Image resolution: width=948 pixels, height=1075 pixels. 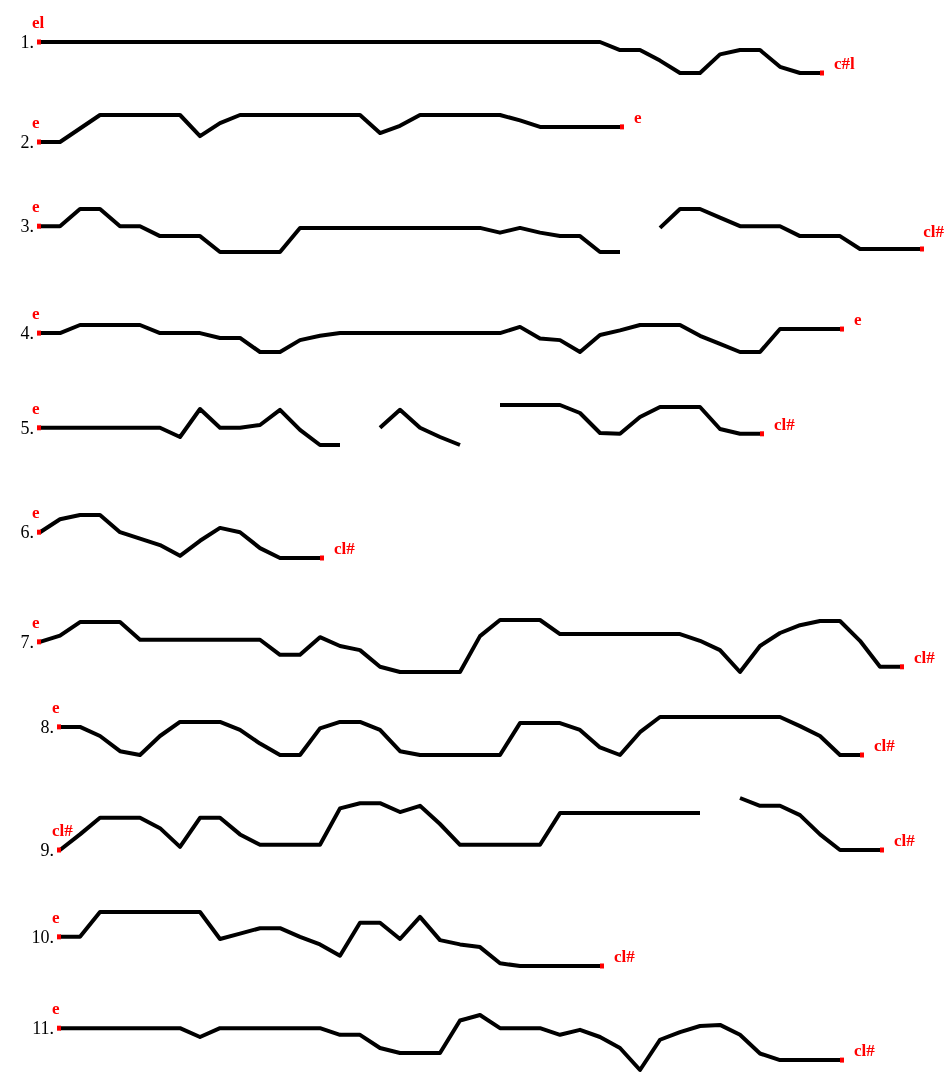 What do you see at coordinates (27, 641) in the screenshot?
I see `text: 7.` at bounding box center [27, 641].